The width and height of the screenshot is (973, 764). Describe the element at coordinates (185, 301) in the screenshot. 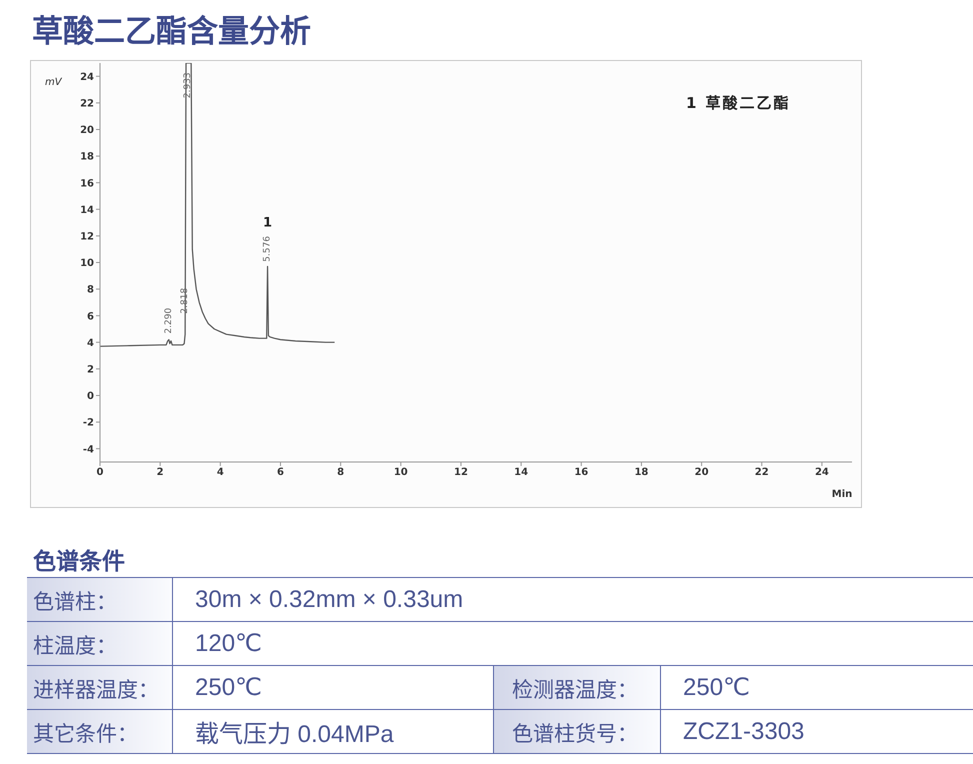

I see `annotation: 2.818` at that location.